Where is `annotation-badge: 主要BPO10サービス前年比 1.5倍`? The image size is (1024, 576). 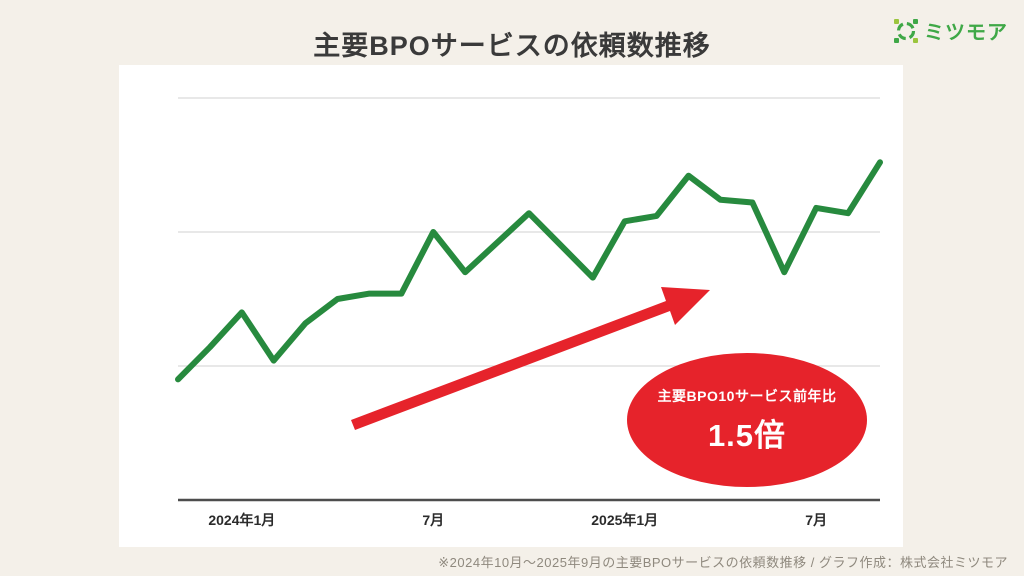
annotation-badge: 主要BPO10サービス前年比 1.5倍 is located at coordinates (747, 420).